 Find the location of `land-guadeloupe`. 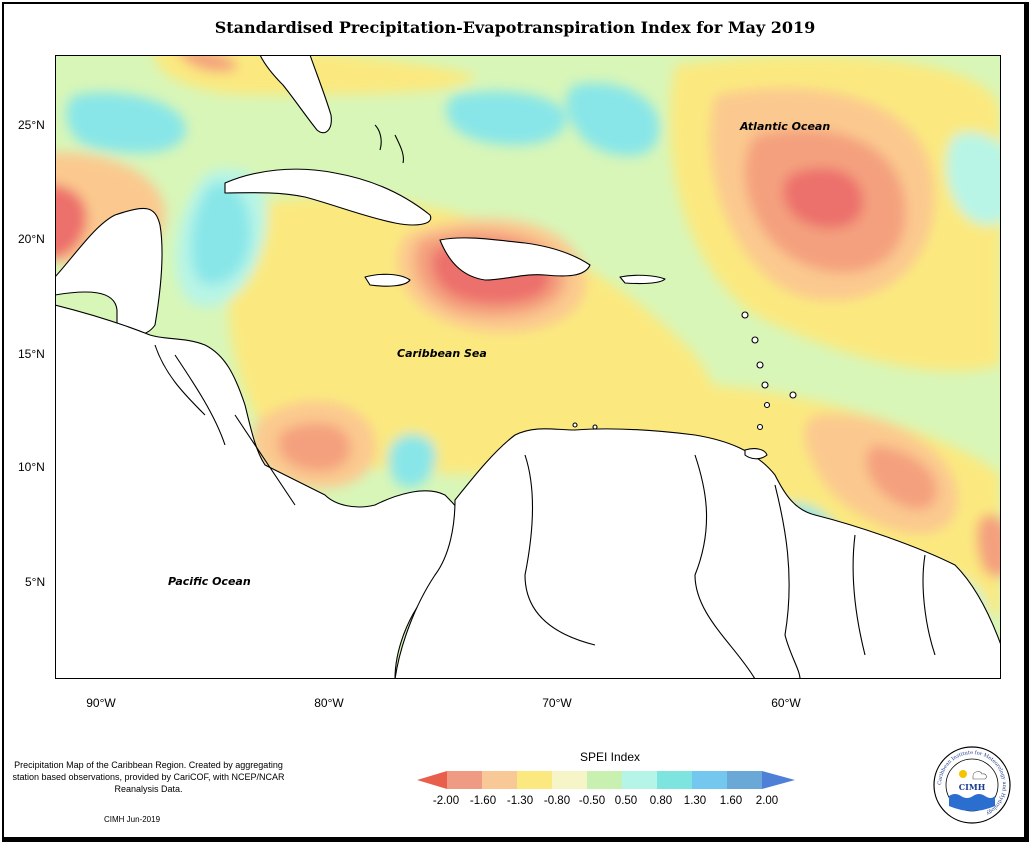

land-guadeloupe is located at coordinates (755, 340).